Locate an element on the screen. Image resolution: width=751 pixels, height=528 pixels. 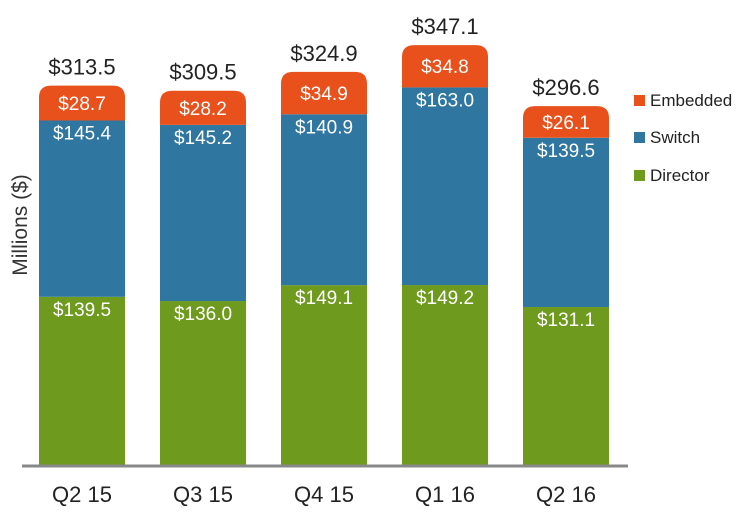
legend-swatch-switch is located at coordinates (639, 137).